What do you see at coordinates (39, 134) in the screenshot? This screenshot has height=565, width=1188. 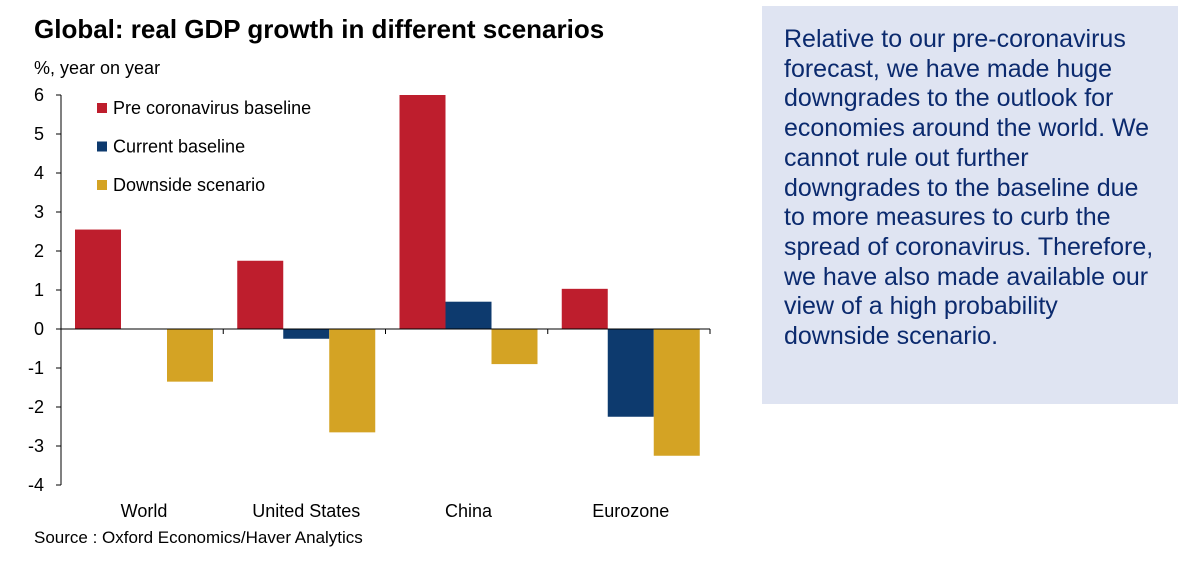 I see `y-tick-label: 5` at bounding box center [39, 134].